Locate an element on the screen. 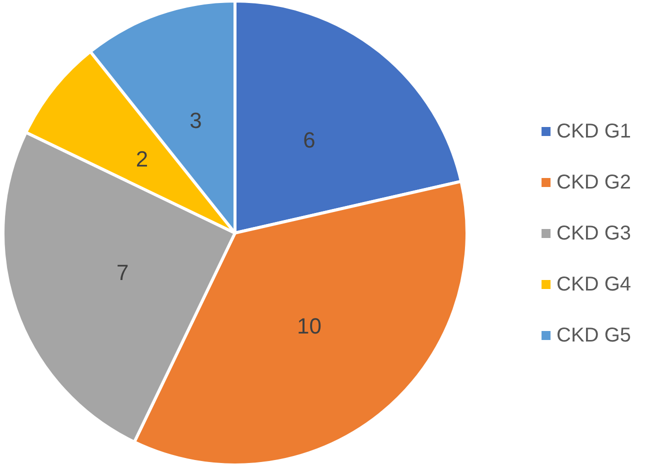 The width and height of the screenshot is (646, 467). legend-label: CKD G2 is located at coordinates (594, 183).